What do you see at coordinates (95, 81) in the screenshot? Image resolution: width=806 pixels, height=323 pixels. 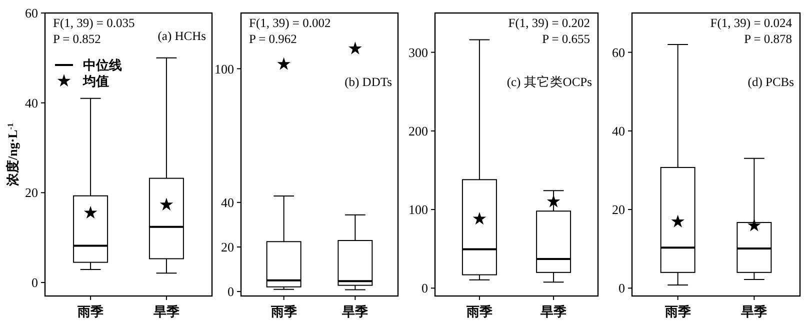 I see `legend-label: 均值` at bounding box center [95, 81].